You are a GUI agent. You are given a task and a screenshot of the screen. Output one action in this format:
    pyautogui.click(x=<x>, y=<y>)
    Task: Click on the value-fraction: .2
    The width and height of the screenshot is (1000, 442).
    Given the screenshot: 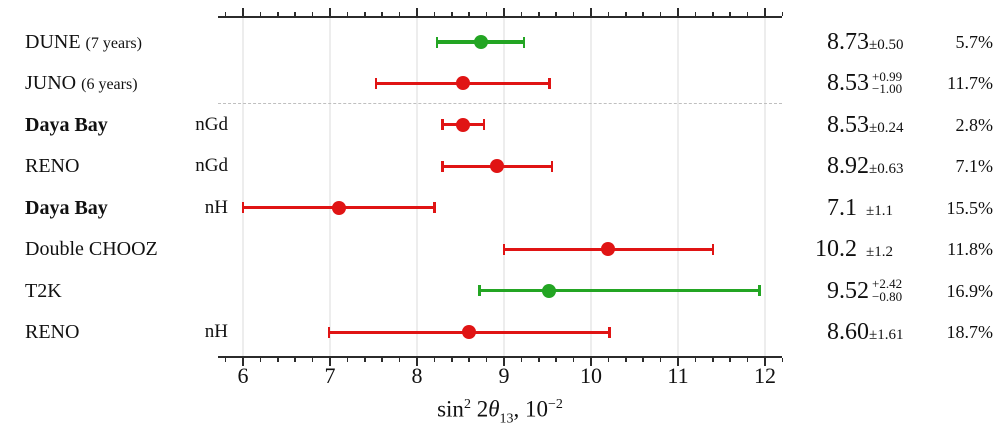 What is the action you would take?
    pyautogui.click(x=848, y=249)
    